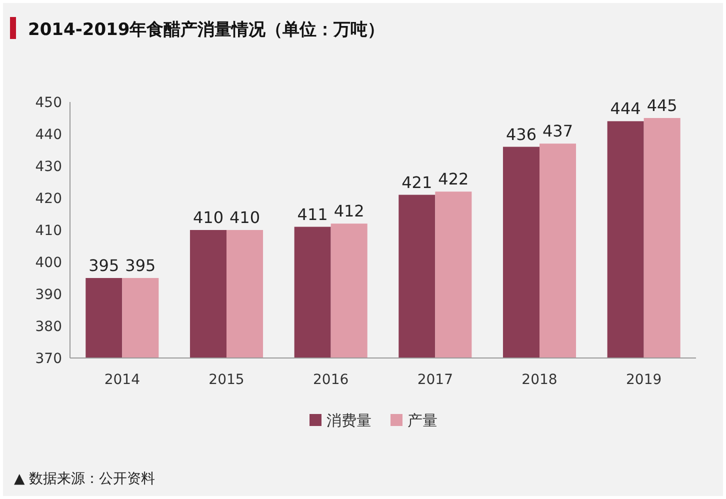 The width and height of the screenshot is (726, 499). Describe the element at coordinates (453, 179) in the screenshot. I see `data-label: 422` at that location.